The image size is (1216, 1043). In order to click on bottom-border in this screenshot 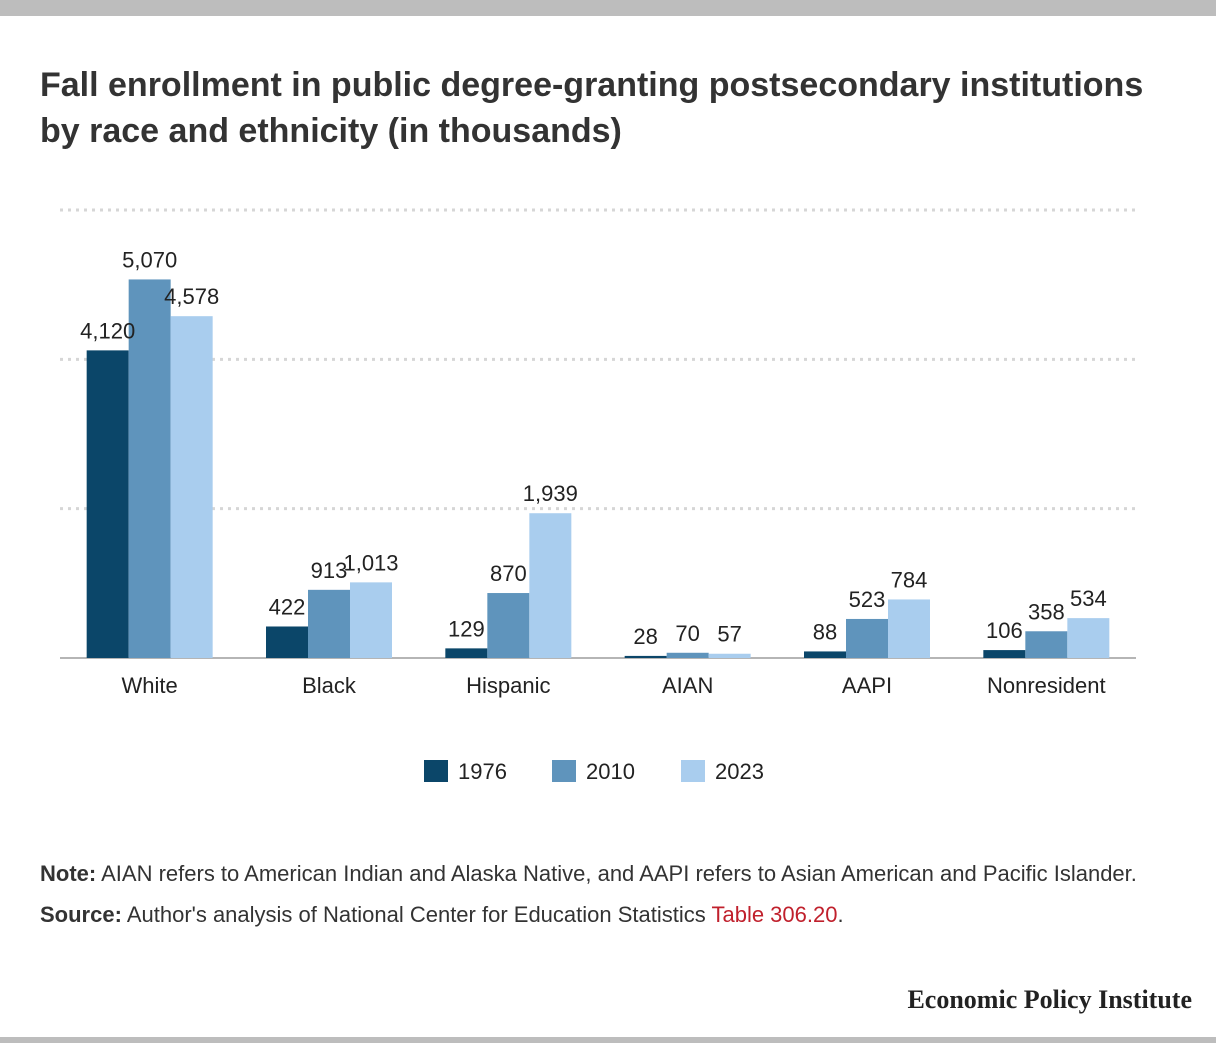, I will do `click(608, 1040)`.